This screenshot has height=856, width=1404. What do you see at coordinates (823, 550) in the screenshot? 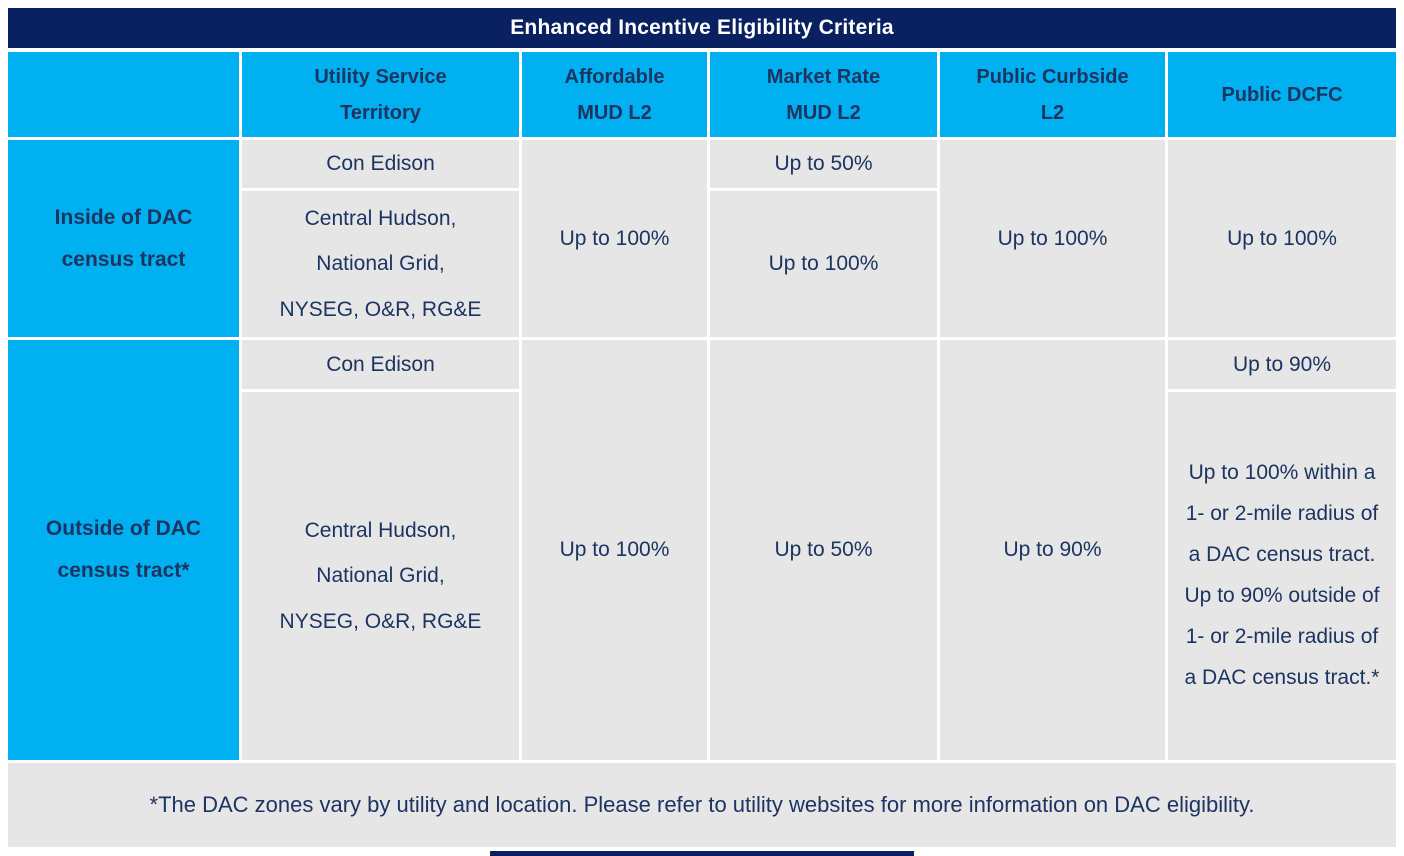
I see `outside-market-rate-value: Up to 50%` at bounding box center [823, 550].